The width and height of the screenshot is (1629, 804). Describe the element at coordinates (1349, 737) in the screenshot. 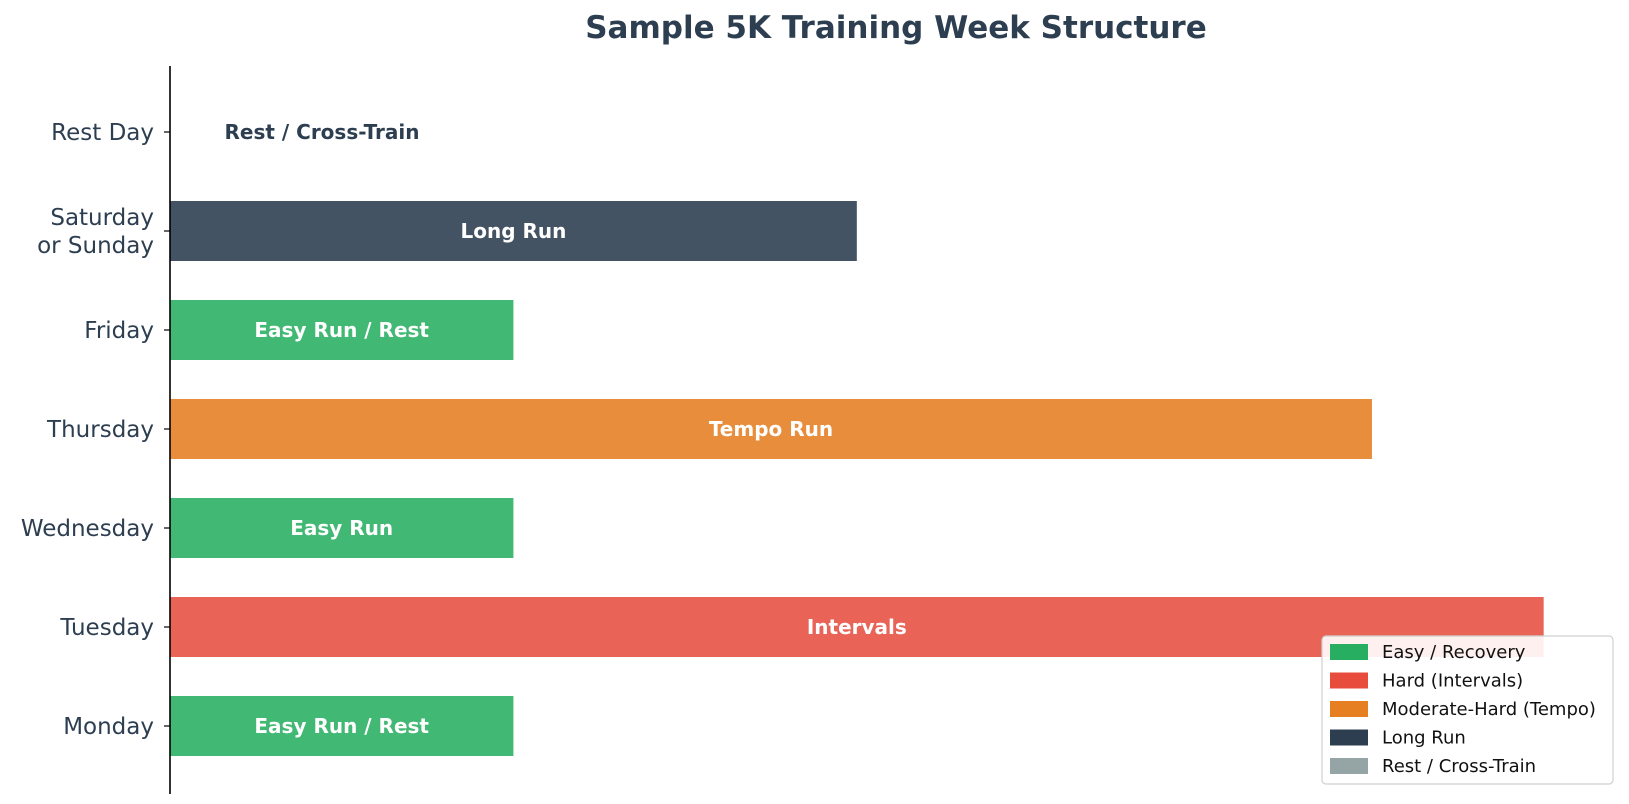

I see `legend-swatch-long` at that location.